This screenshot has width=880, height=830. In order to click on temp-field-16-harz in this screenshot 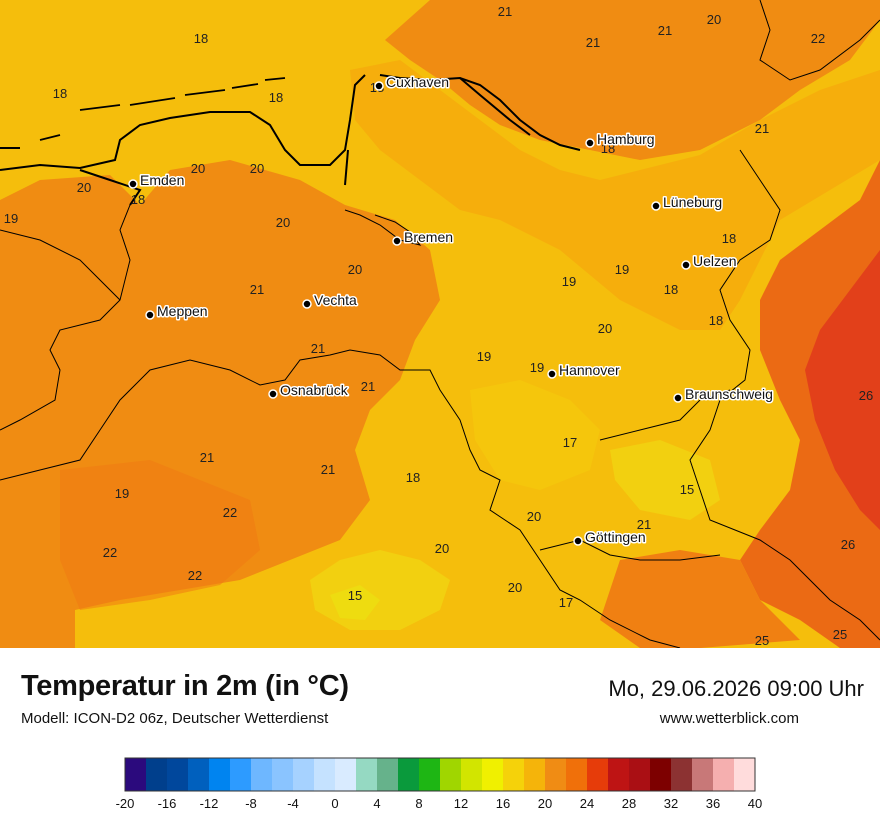, I will do `click(665, 480)`.